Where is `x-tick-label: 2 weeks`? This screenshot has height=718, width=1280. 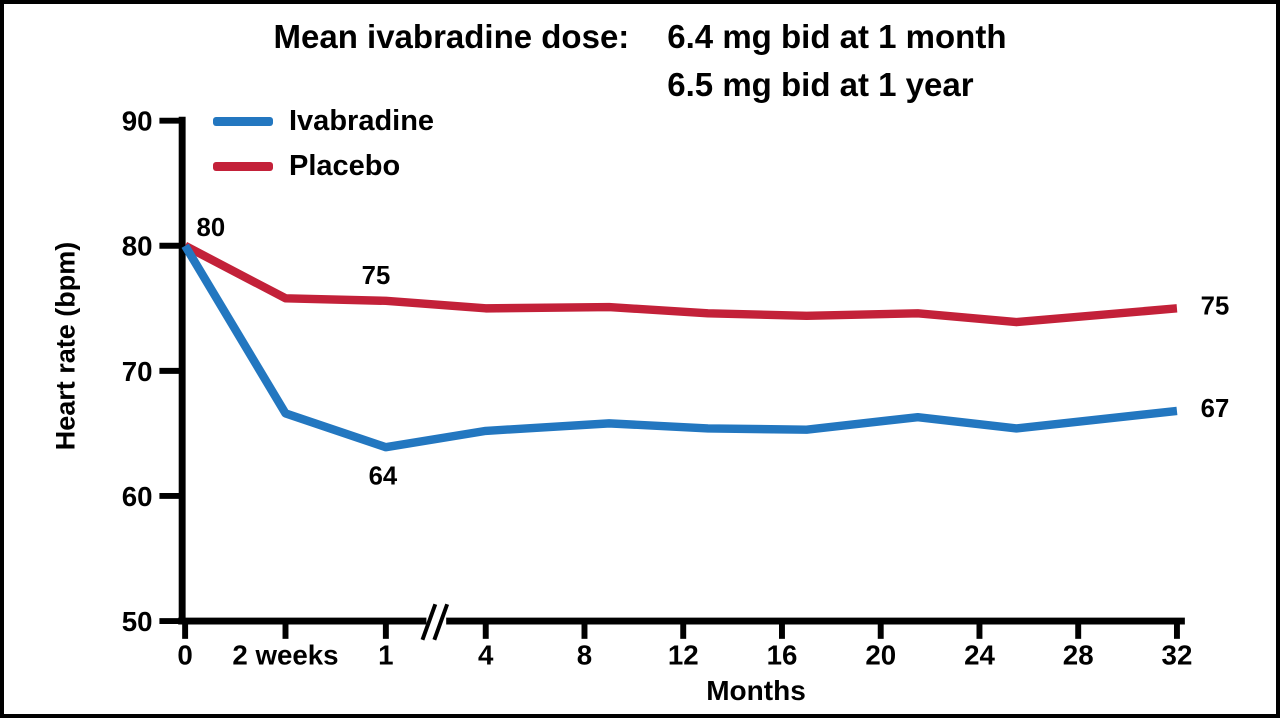
x-tick-label: 2 weeks is located at coordinates (285, 655).